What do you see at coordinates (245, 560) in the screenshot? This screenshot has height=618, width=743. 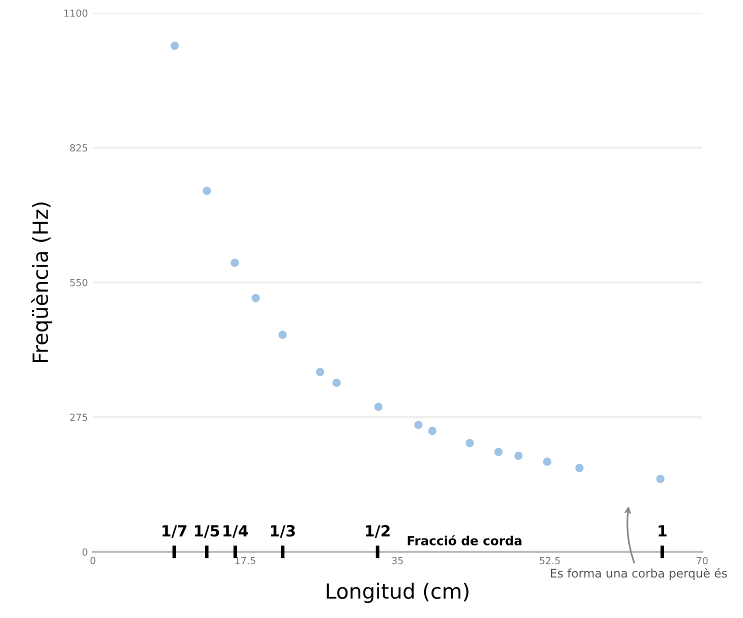 I see `x-tick-label: 17.5` at bounding box center [245, 560].